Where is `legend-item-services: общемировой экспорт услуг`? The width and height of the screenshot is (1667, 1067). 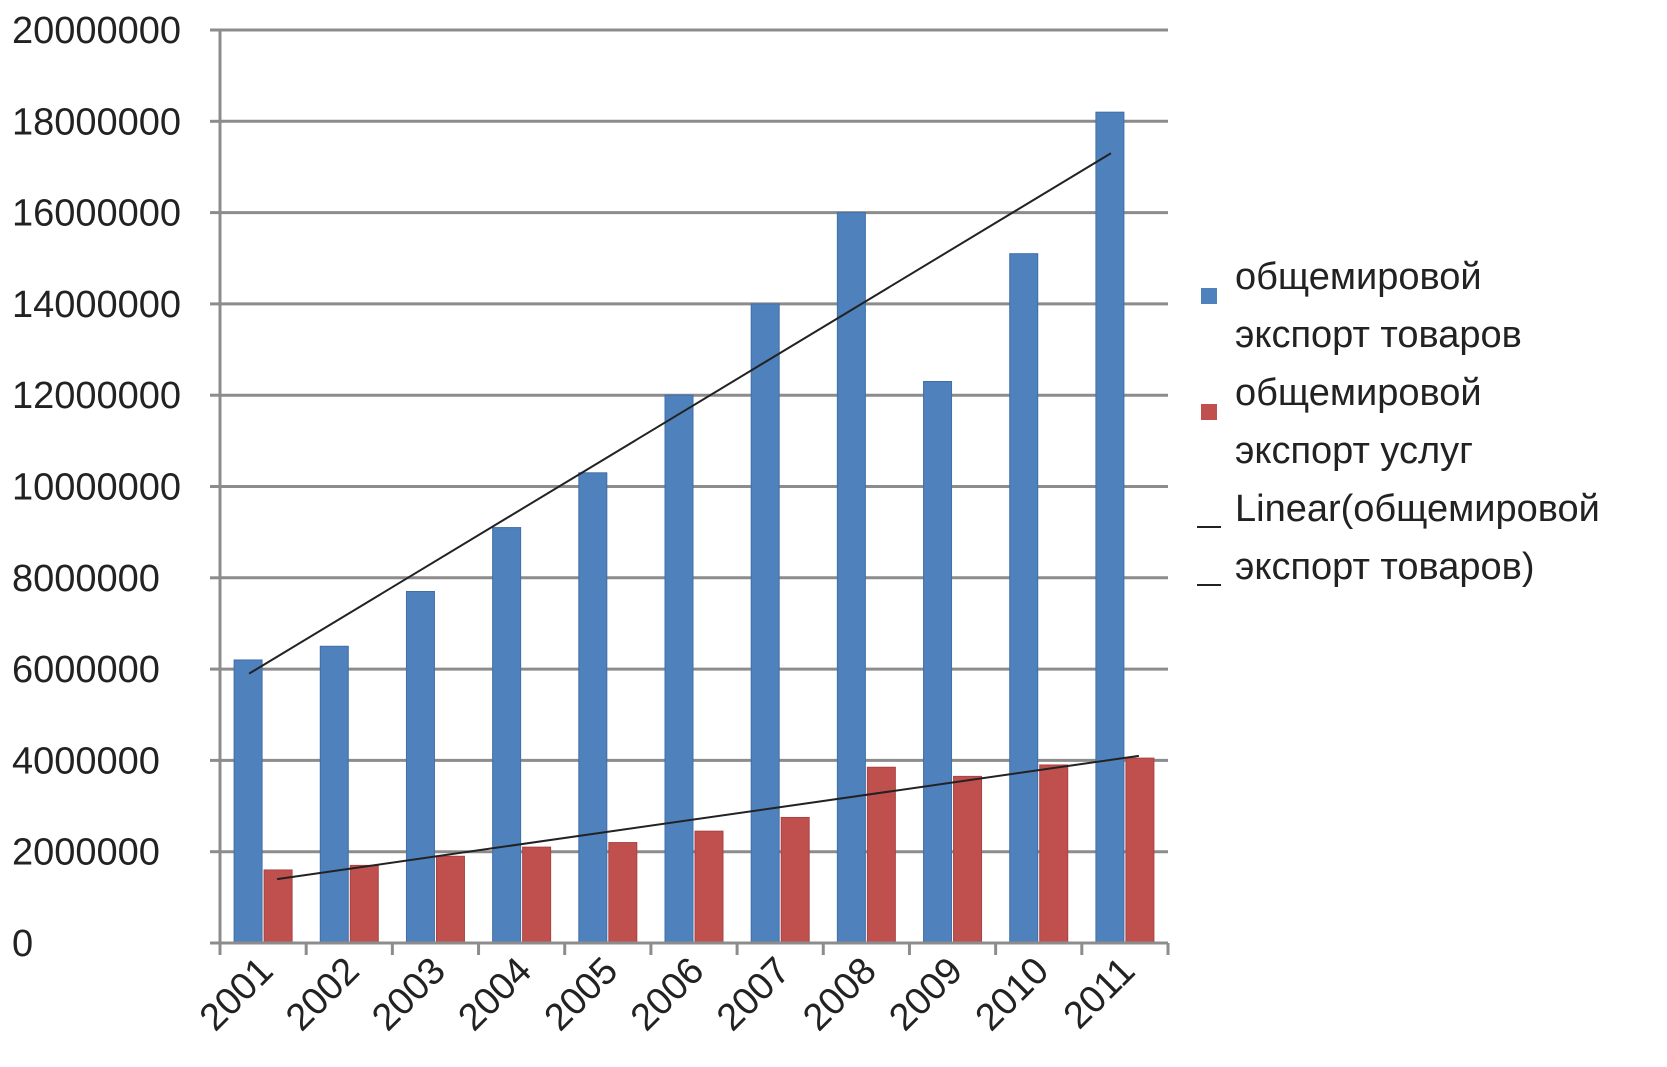
legend-item-services: общемировой экспорт услуг is located at coordinates (1430, 422).